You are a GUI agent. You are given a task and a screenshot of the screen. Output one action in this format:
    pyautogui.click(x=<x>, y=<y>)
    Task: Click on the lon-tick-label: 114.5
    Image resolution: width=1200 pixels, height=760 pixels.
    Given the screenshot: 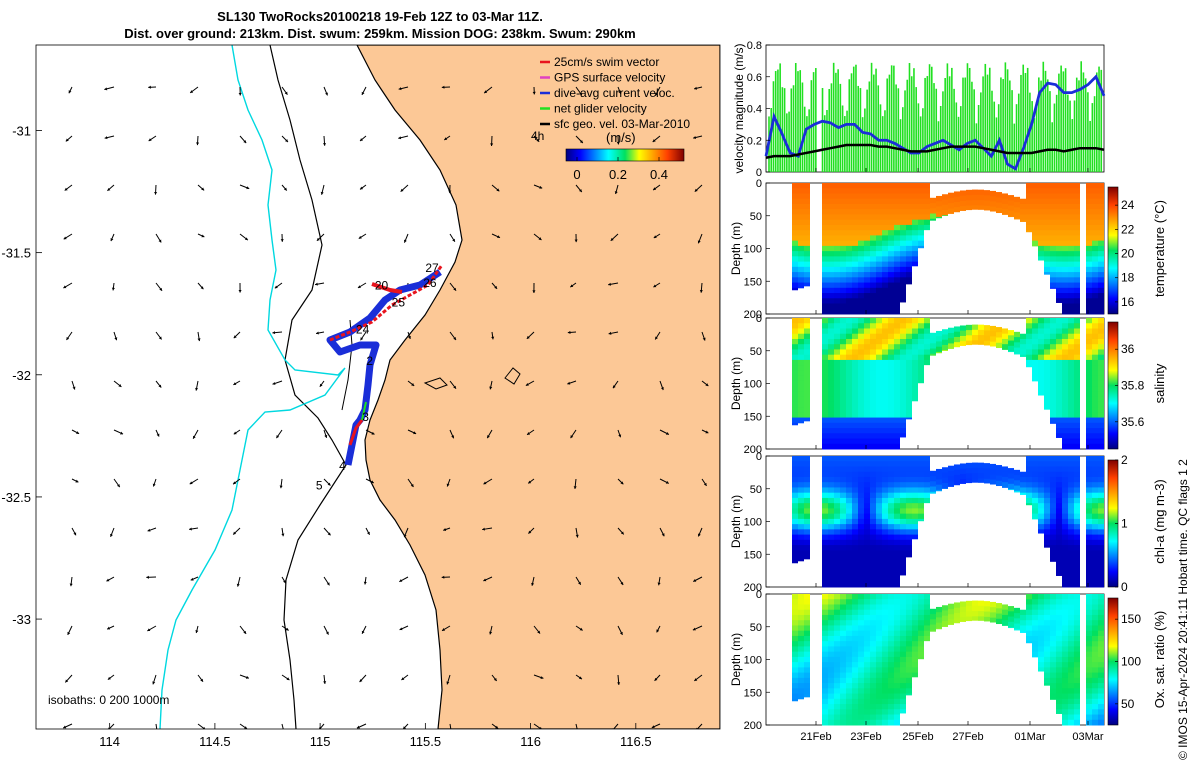 What is the action you would take?
    pyautogui.click(x=215, y=741)
    